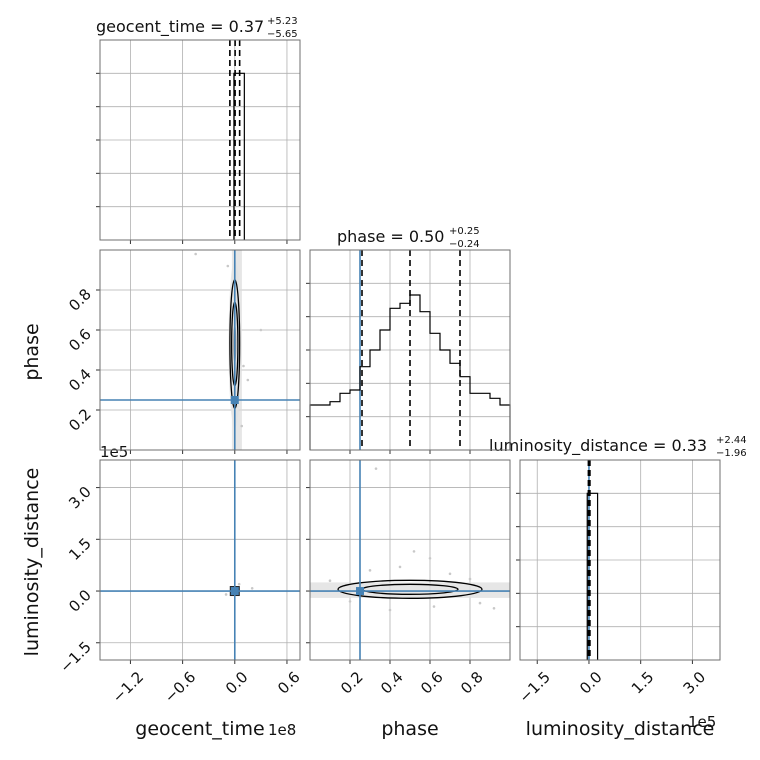  What do you see at coordinates (464, 244) in the screenshot?
I see `title-phase-minus: −0.24` at bounding box center [464, 244].